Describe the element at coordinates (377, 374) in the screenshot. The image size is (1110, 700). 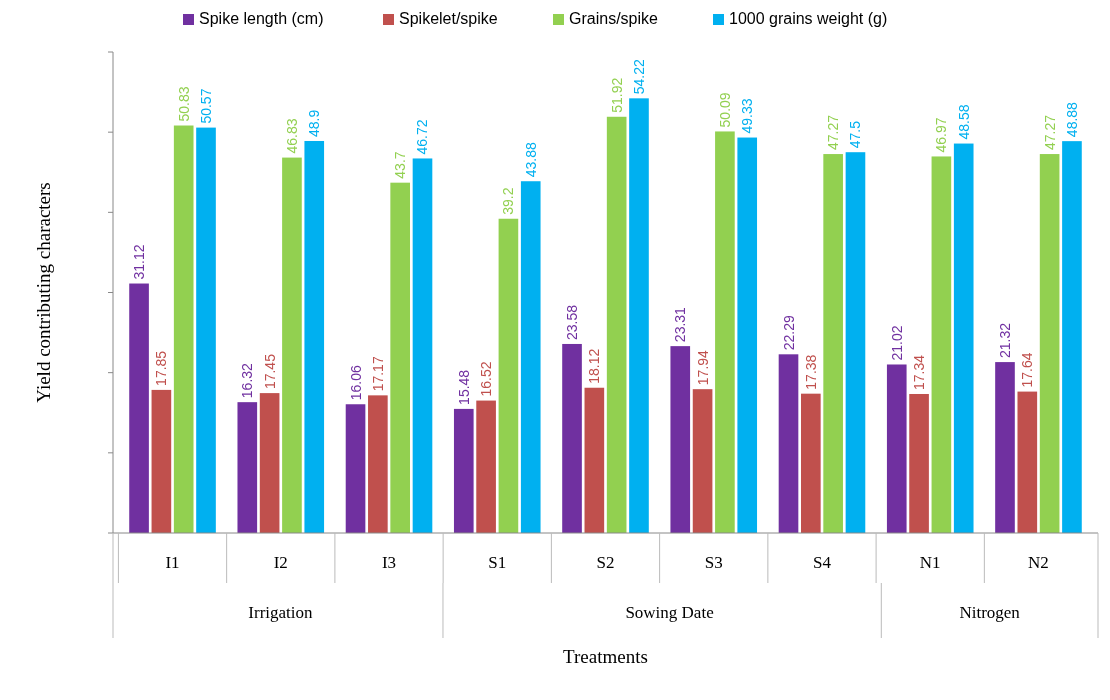
I see `data-label: 17.17` at that location.